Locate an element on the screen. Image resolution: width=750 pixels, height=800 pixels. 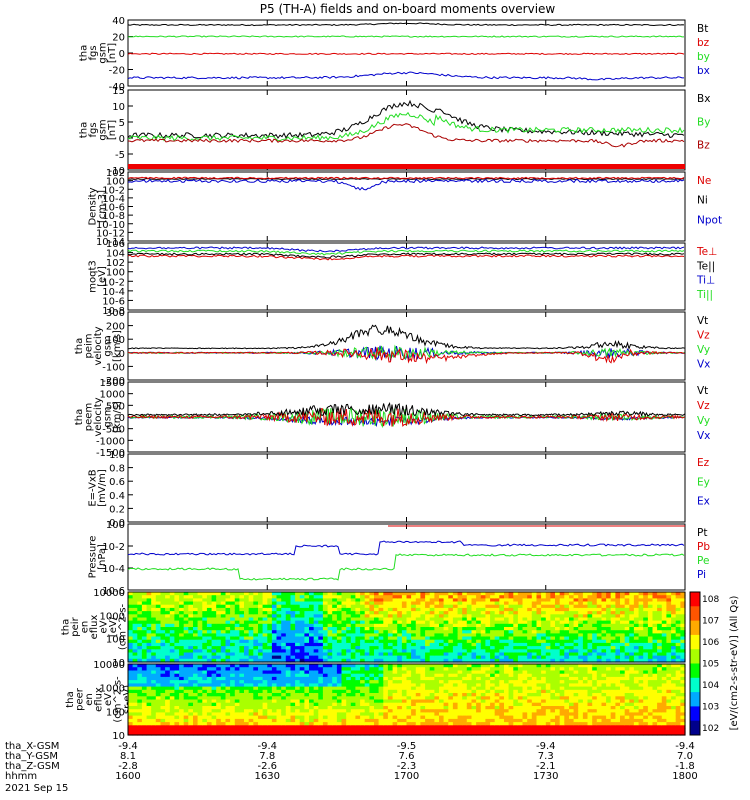
y-tick-label: 10-2 is located at coordinates (113, 282).